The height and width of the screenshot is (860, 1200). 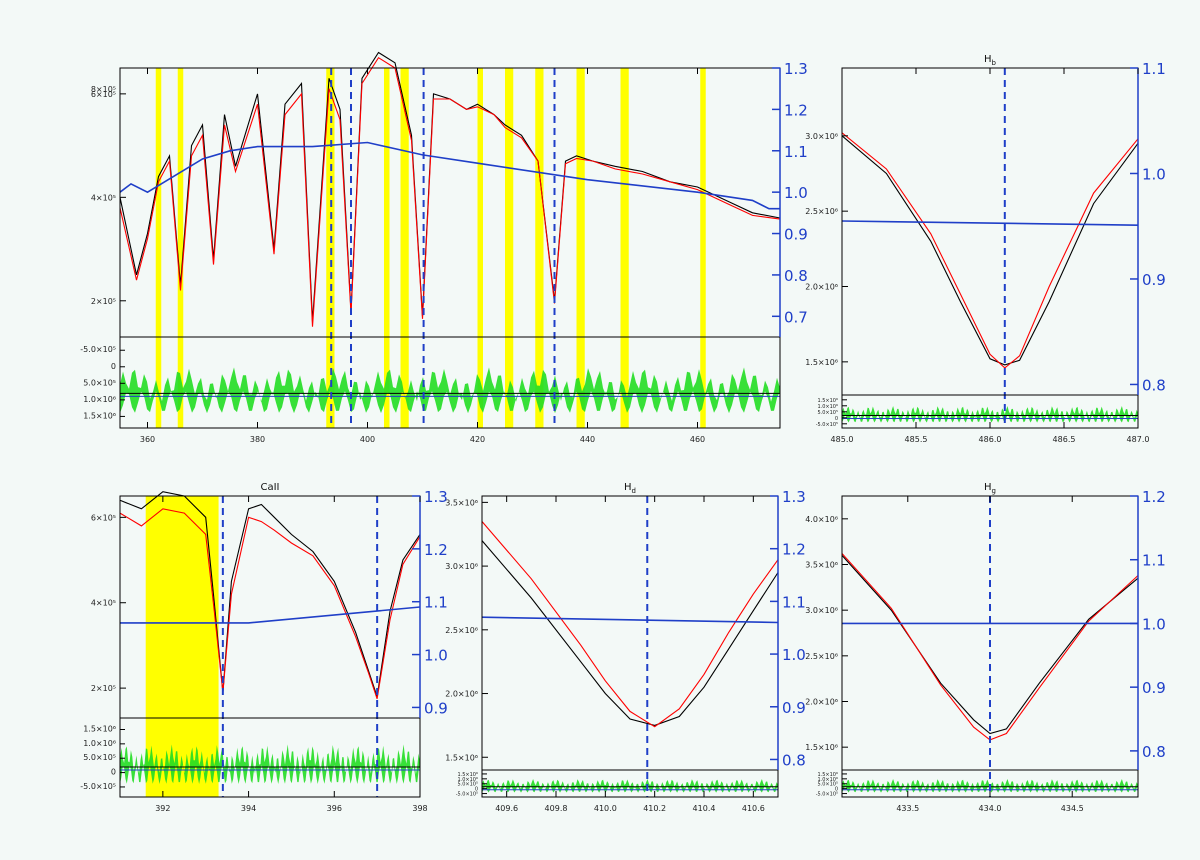 I want to click on x-tick-label: 487.0, so click(x=1138, y=439).